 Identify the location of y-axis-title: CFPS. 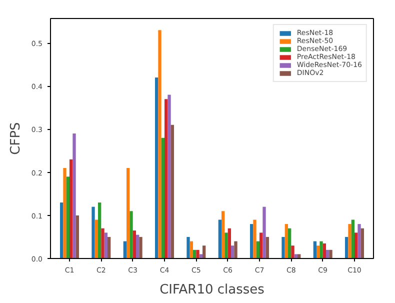
(16, 138).